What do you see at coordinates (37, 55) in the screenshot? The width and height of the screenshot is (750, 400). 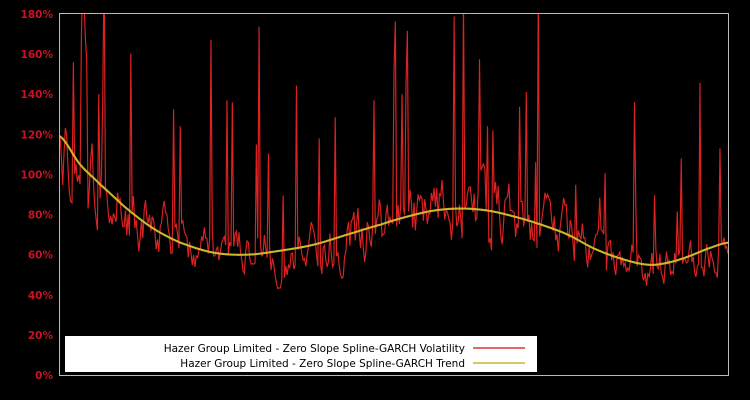 I see `y-axis-tick-160: 160%` at bounding box center [37, 55].